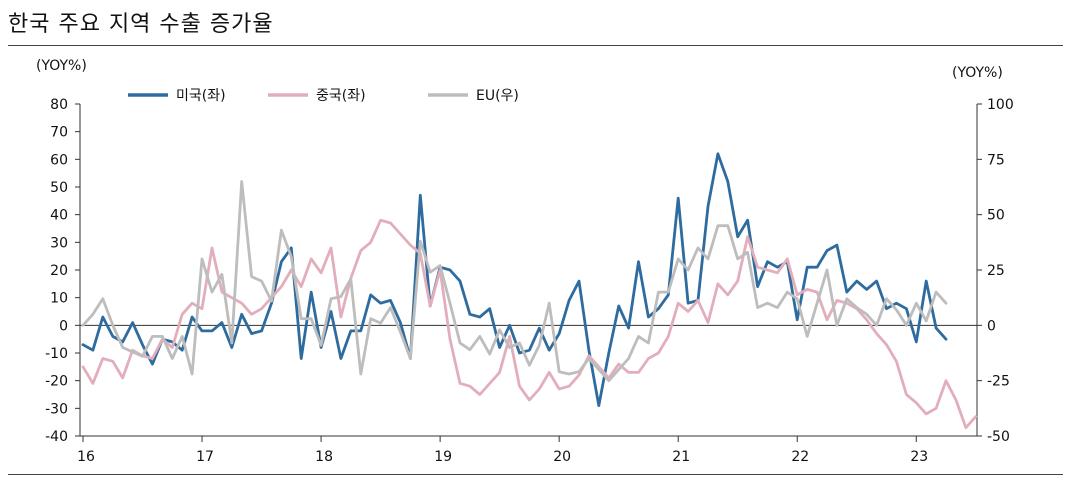  I want to click on legend-label-2: 중국(좌), so click(341, 96).